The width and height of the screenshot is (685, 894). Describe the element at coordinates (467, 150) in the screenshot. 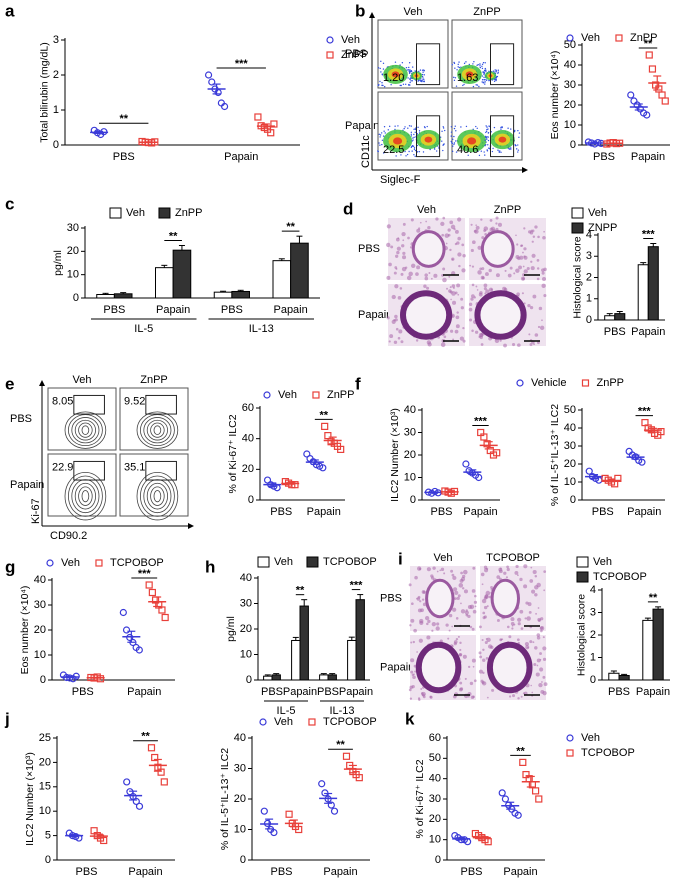

I see `gate-value: 40.6` at that location.